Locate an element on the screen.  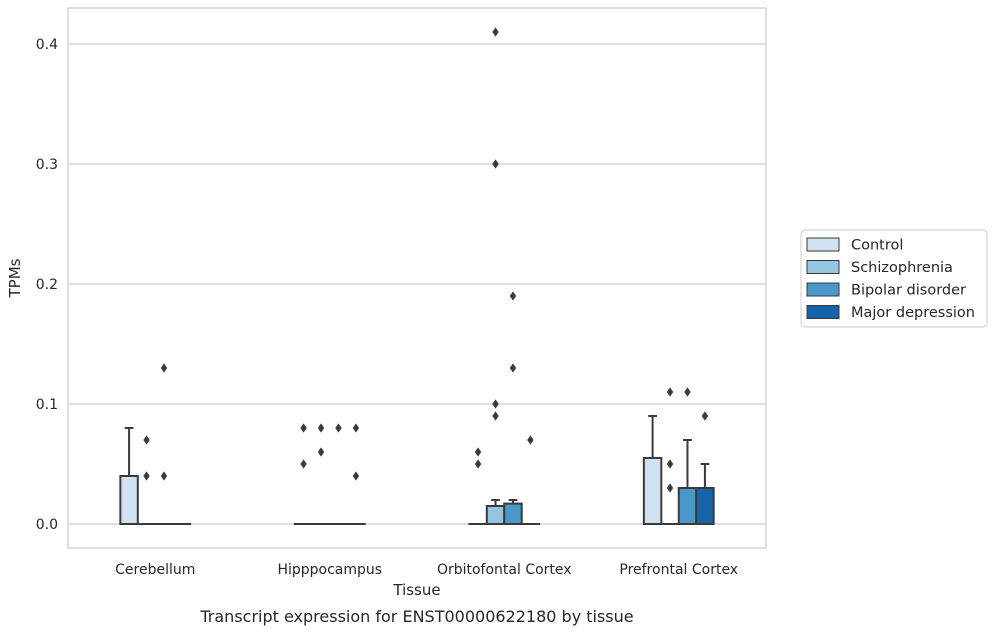
x-tick-label: Hipppocampus is located at coordinates (329, 570).